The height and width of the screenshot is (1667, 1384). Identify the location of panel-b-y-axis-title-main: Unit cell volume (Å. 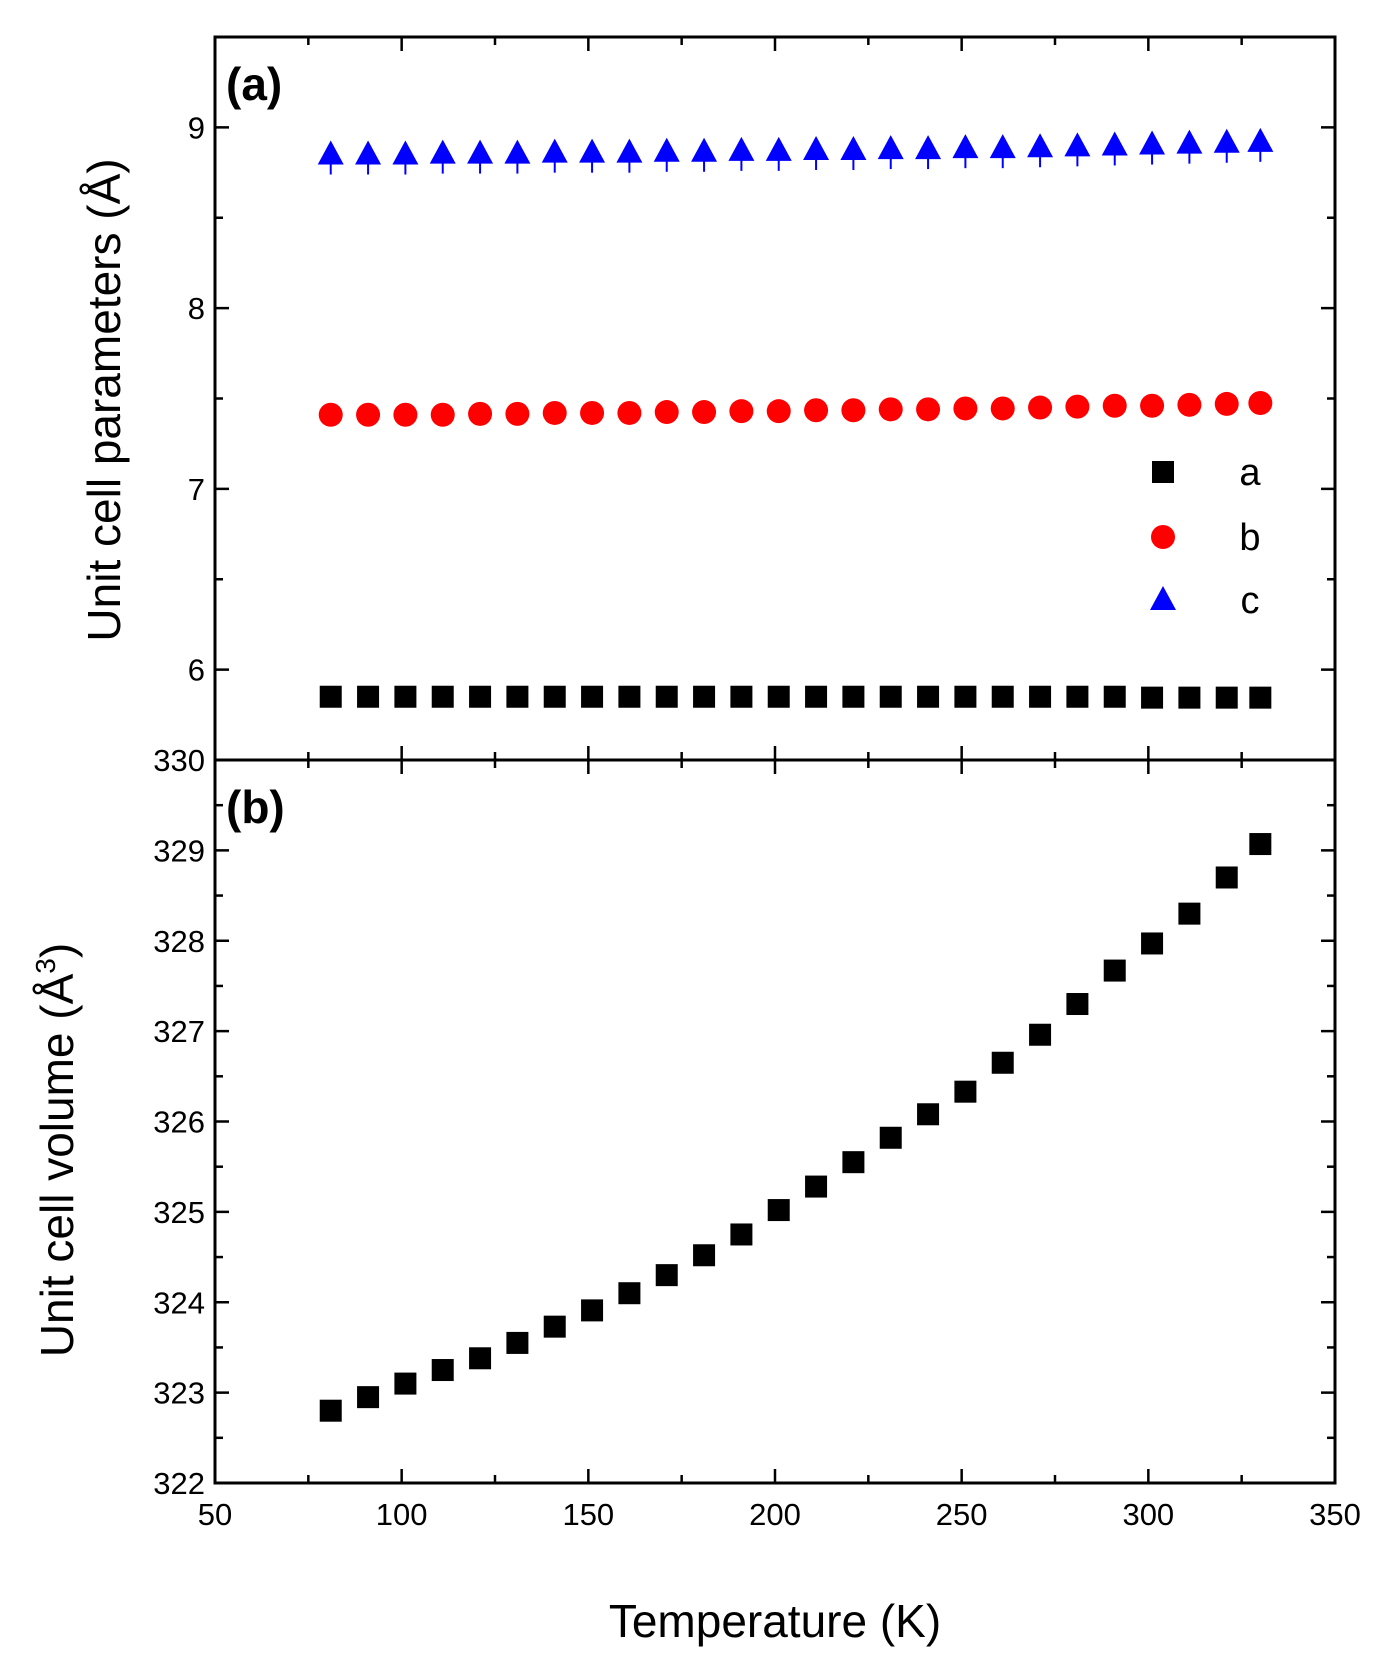
(57, 1165).